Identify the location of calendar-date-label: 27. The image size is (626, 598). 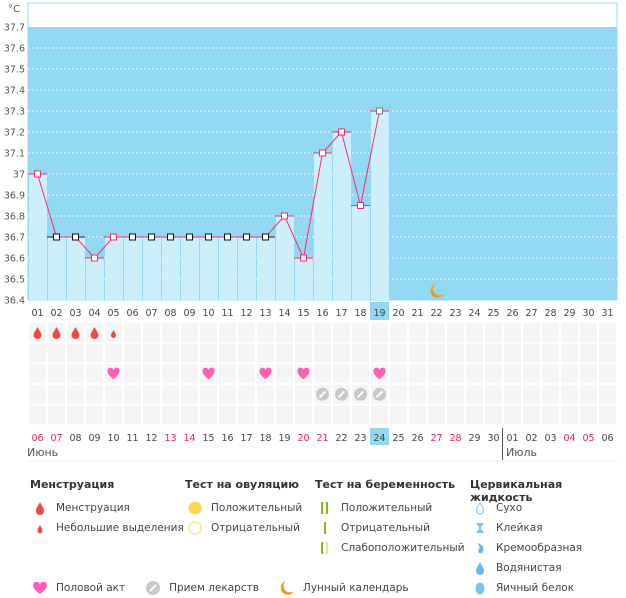
(436, 438).